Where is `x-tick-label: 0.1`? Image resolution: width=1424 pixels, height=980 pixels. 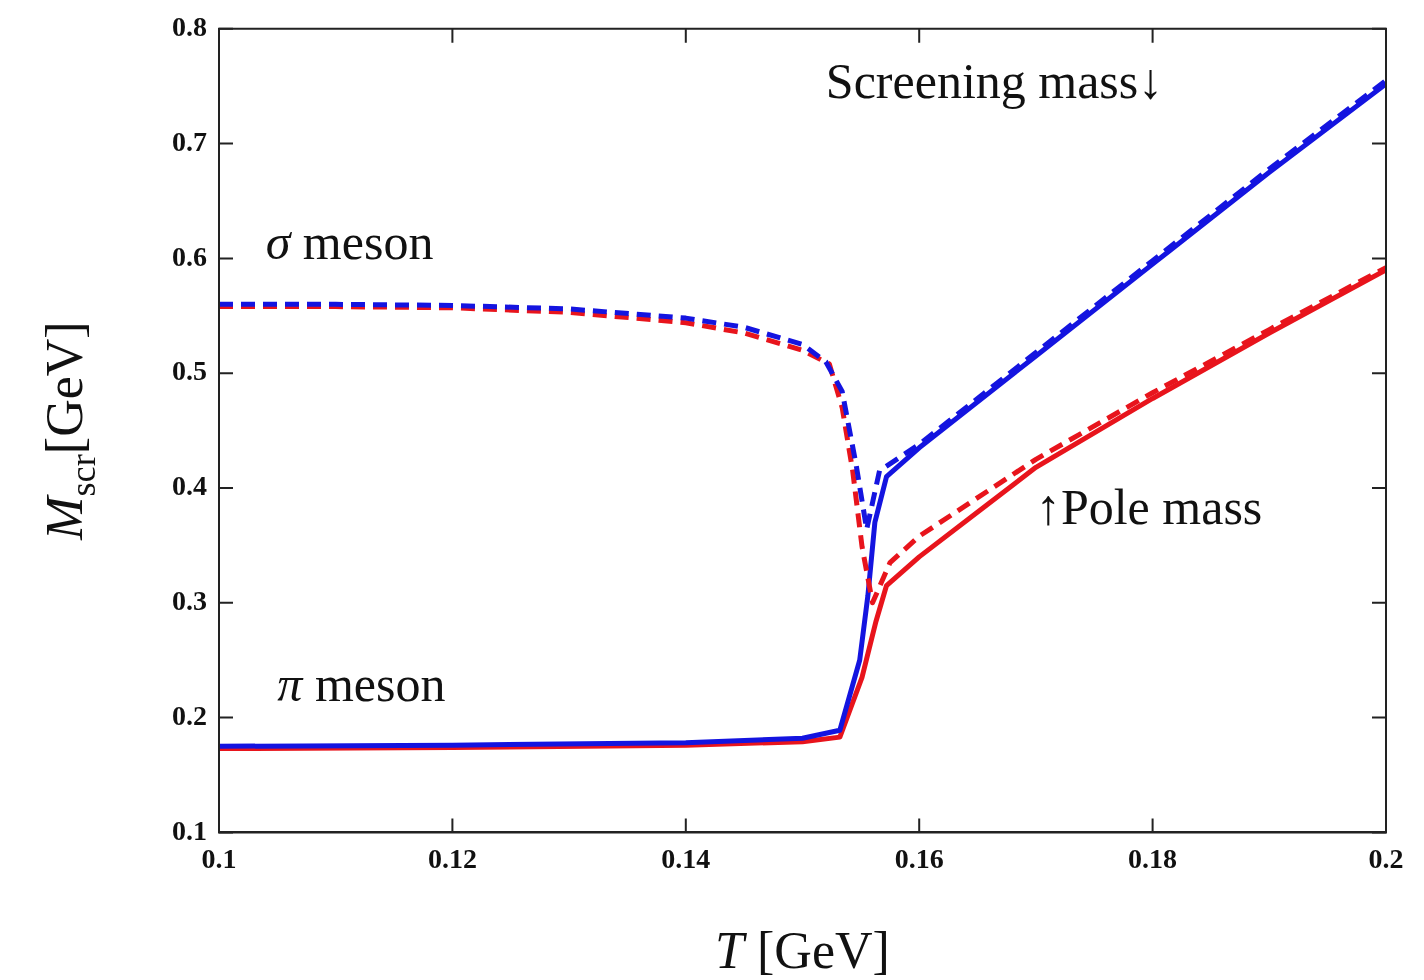
x-tick-label: 0.1 is located at coordinates (219, 859).